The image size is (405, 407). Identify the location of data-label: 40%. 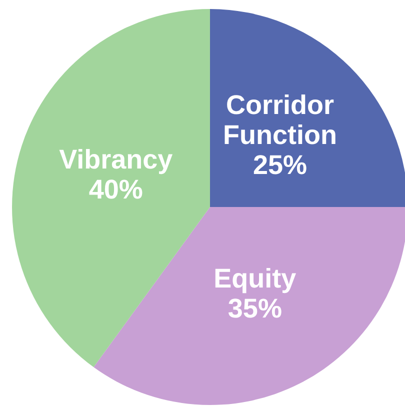
(115, 189).